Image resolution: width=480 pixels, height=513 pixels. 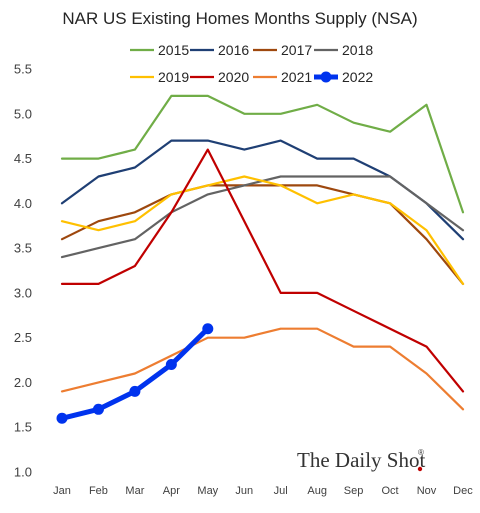 I want to click on legend-label-2018: 2018, so click(x=357, y=50).